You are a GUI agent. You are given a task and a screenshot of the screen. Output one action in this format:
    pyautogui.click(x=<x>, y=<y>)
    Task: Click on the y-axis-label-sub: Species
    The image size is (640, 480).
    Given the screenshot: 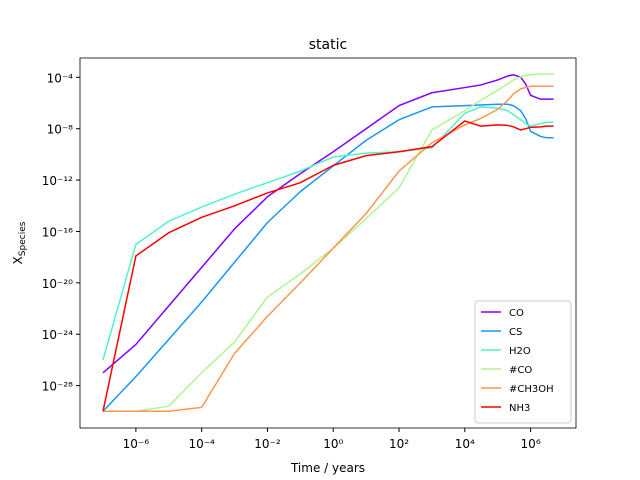 What is the action you would take?
    pyautogui.click(x=23, y=238)
    